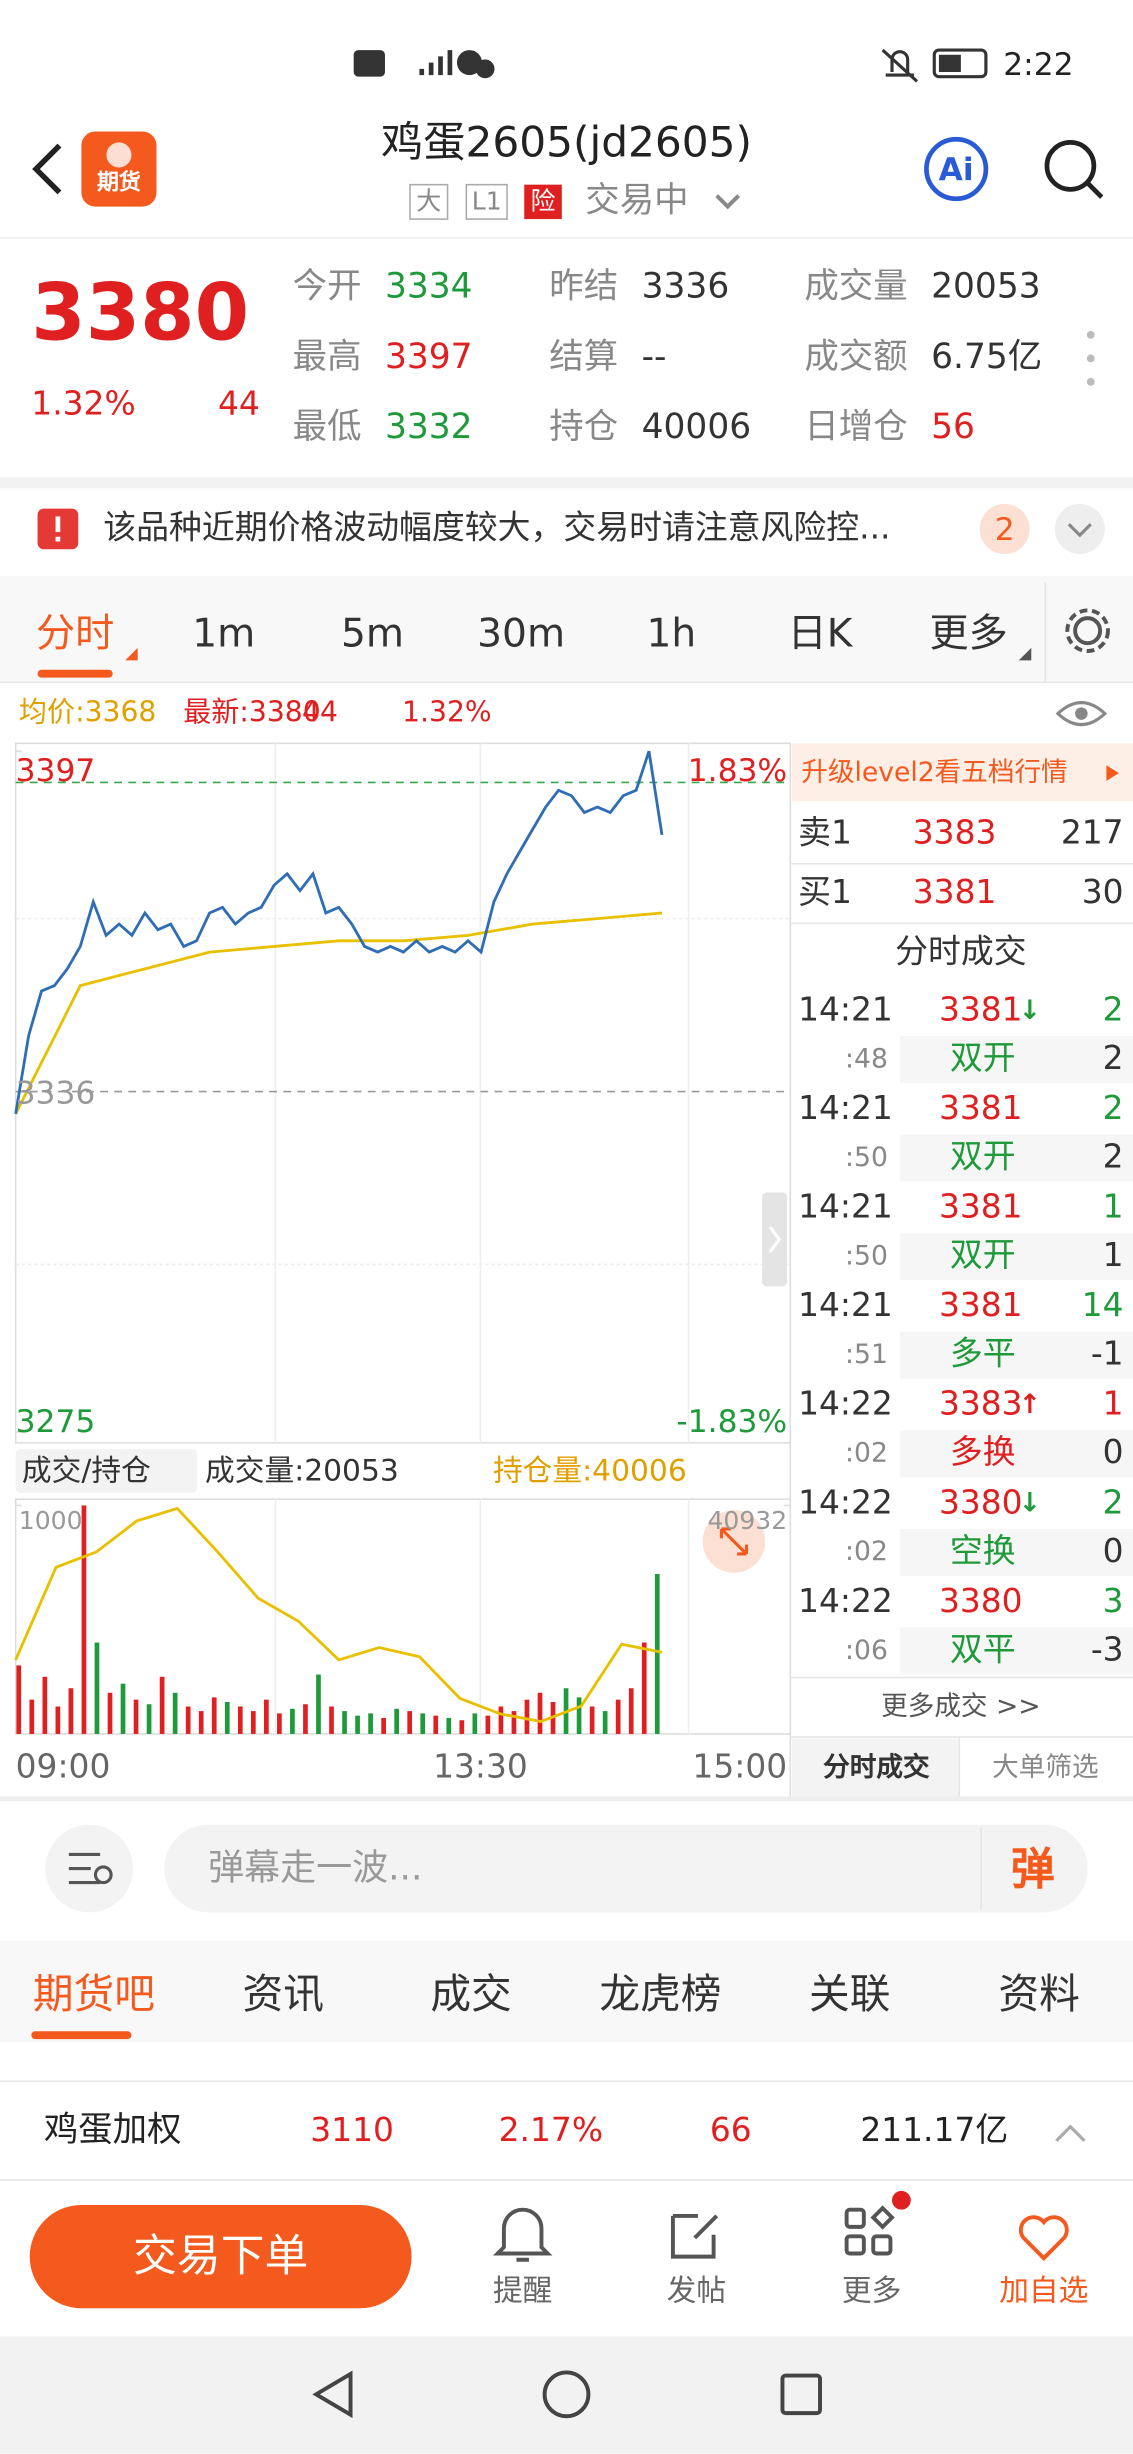 The height and width of the screenshot is (2454, 1133). I want to click on y-tick-label: 1000, so click(50, 1521).